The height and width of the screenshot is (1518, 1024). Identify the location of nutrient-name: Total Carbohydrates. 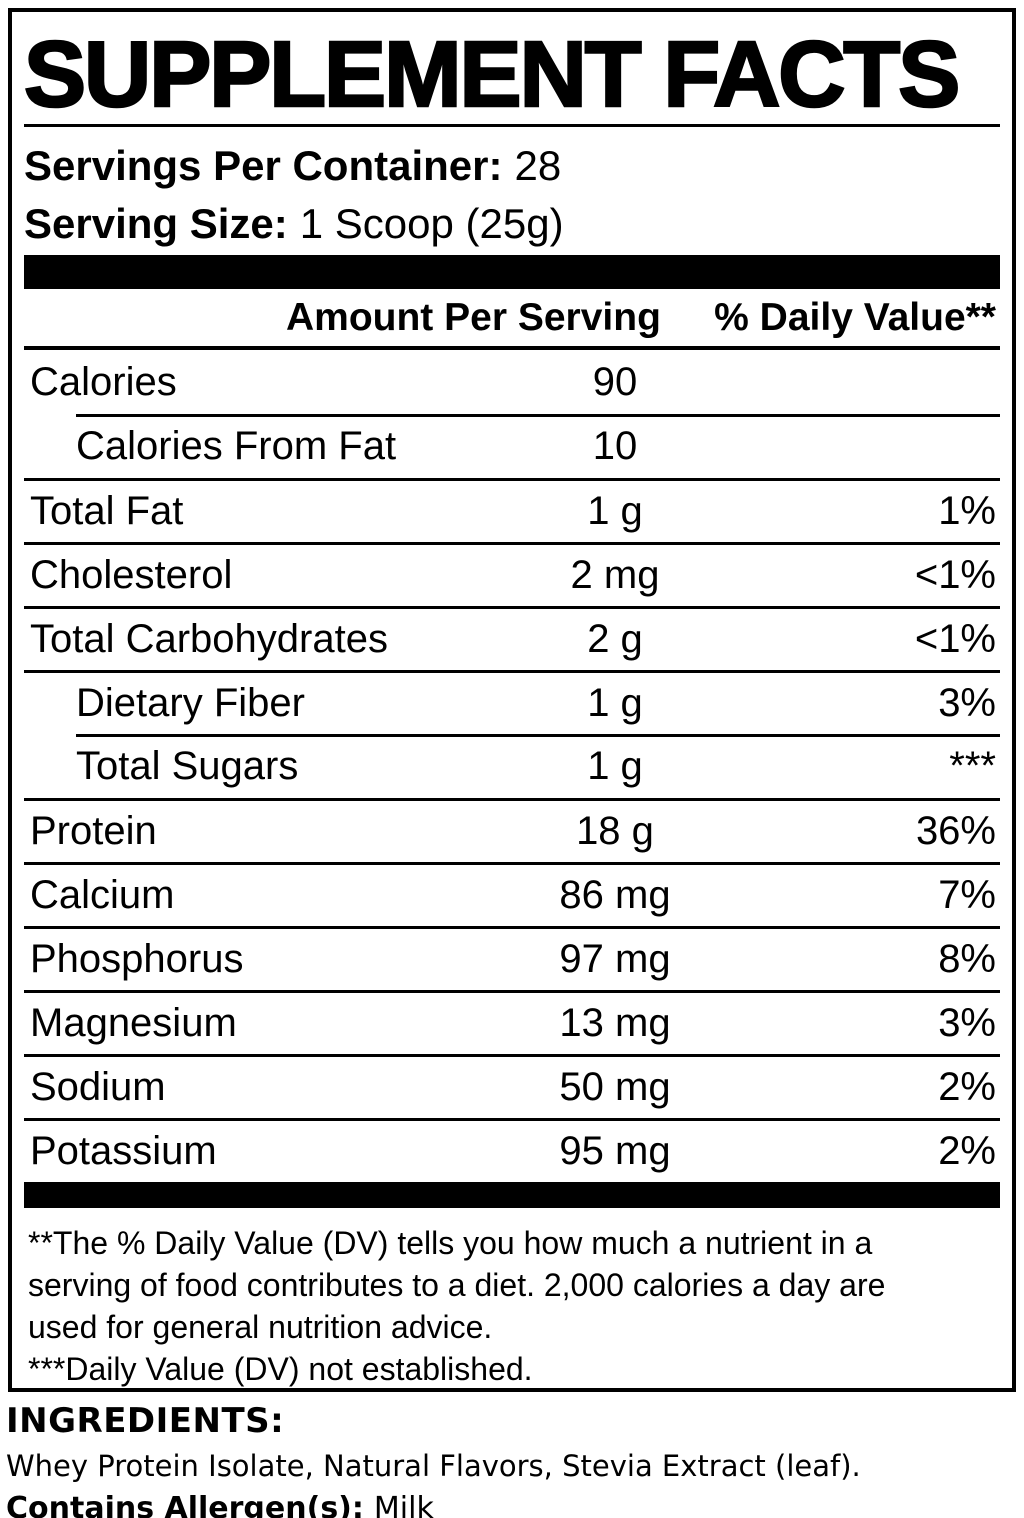
(209, 639).